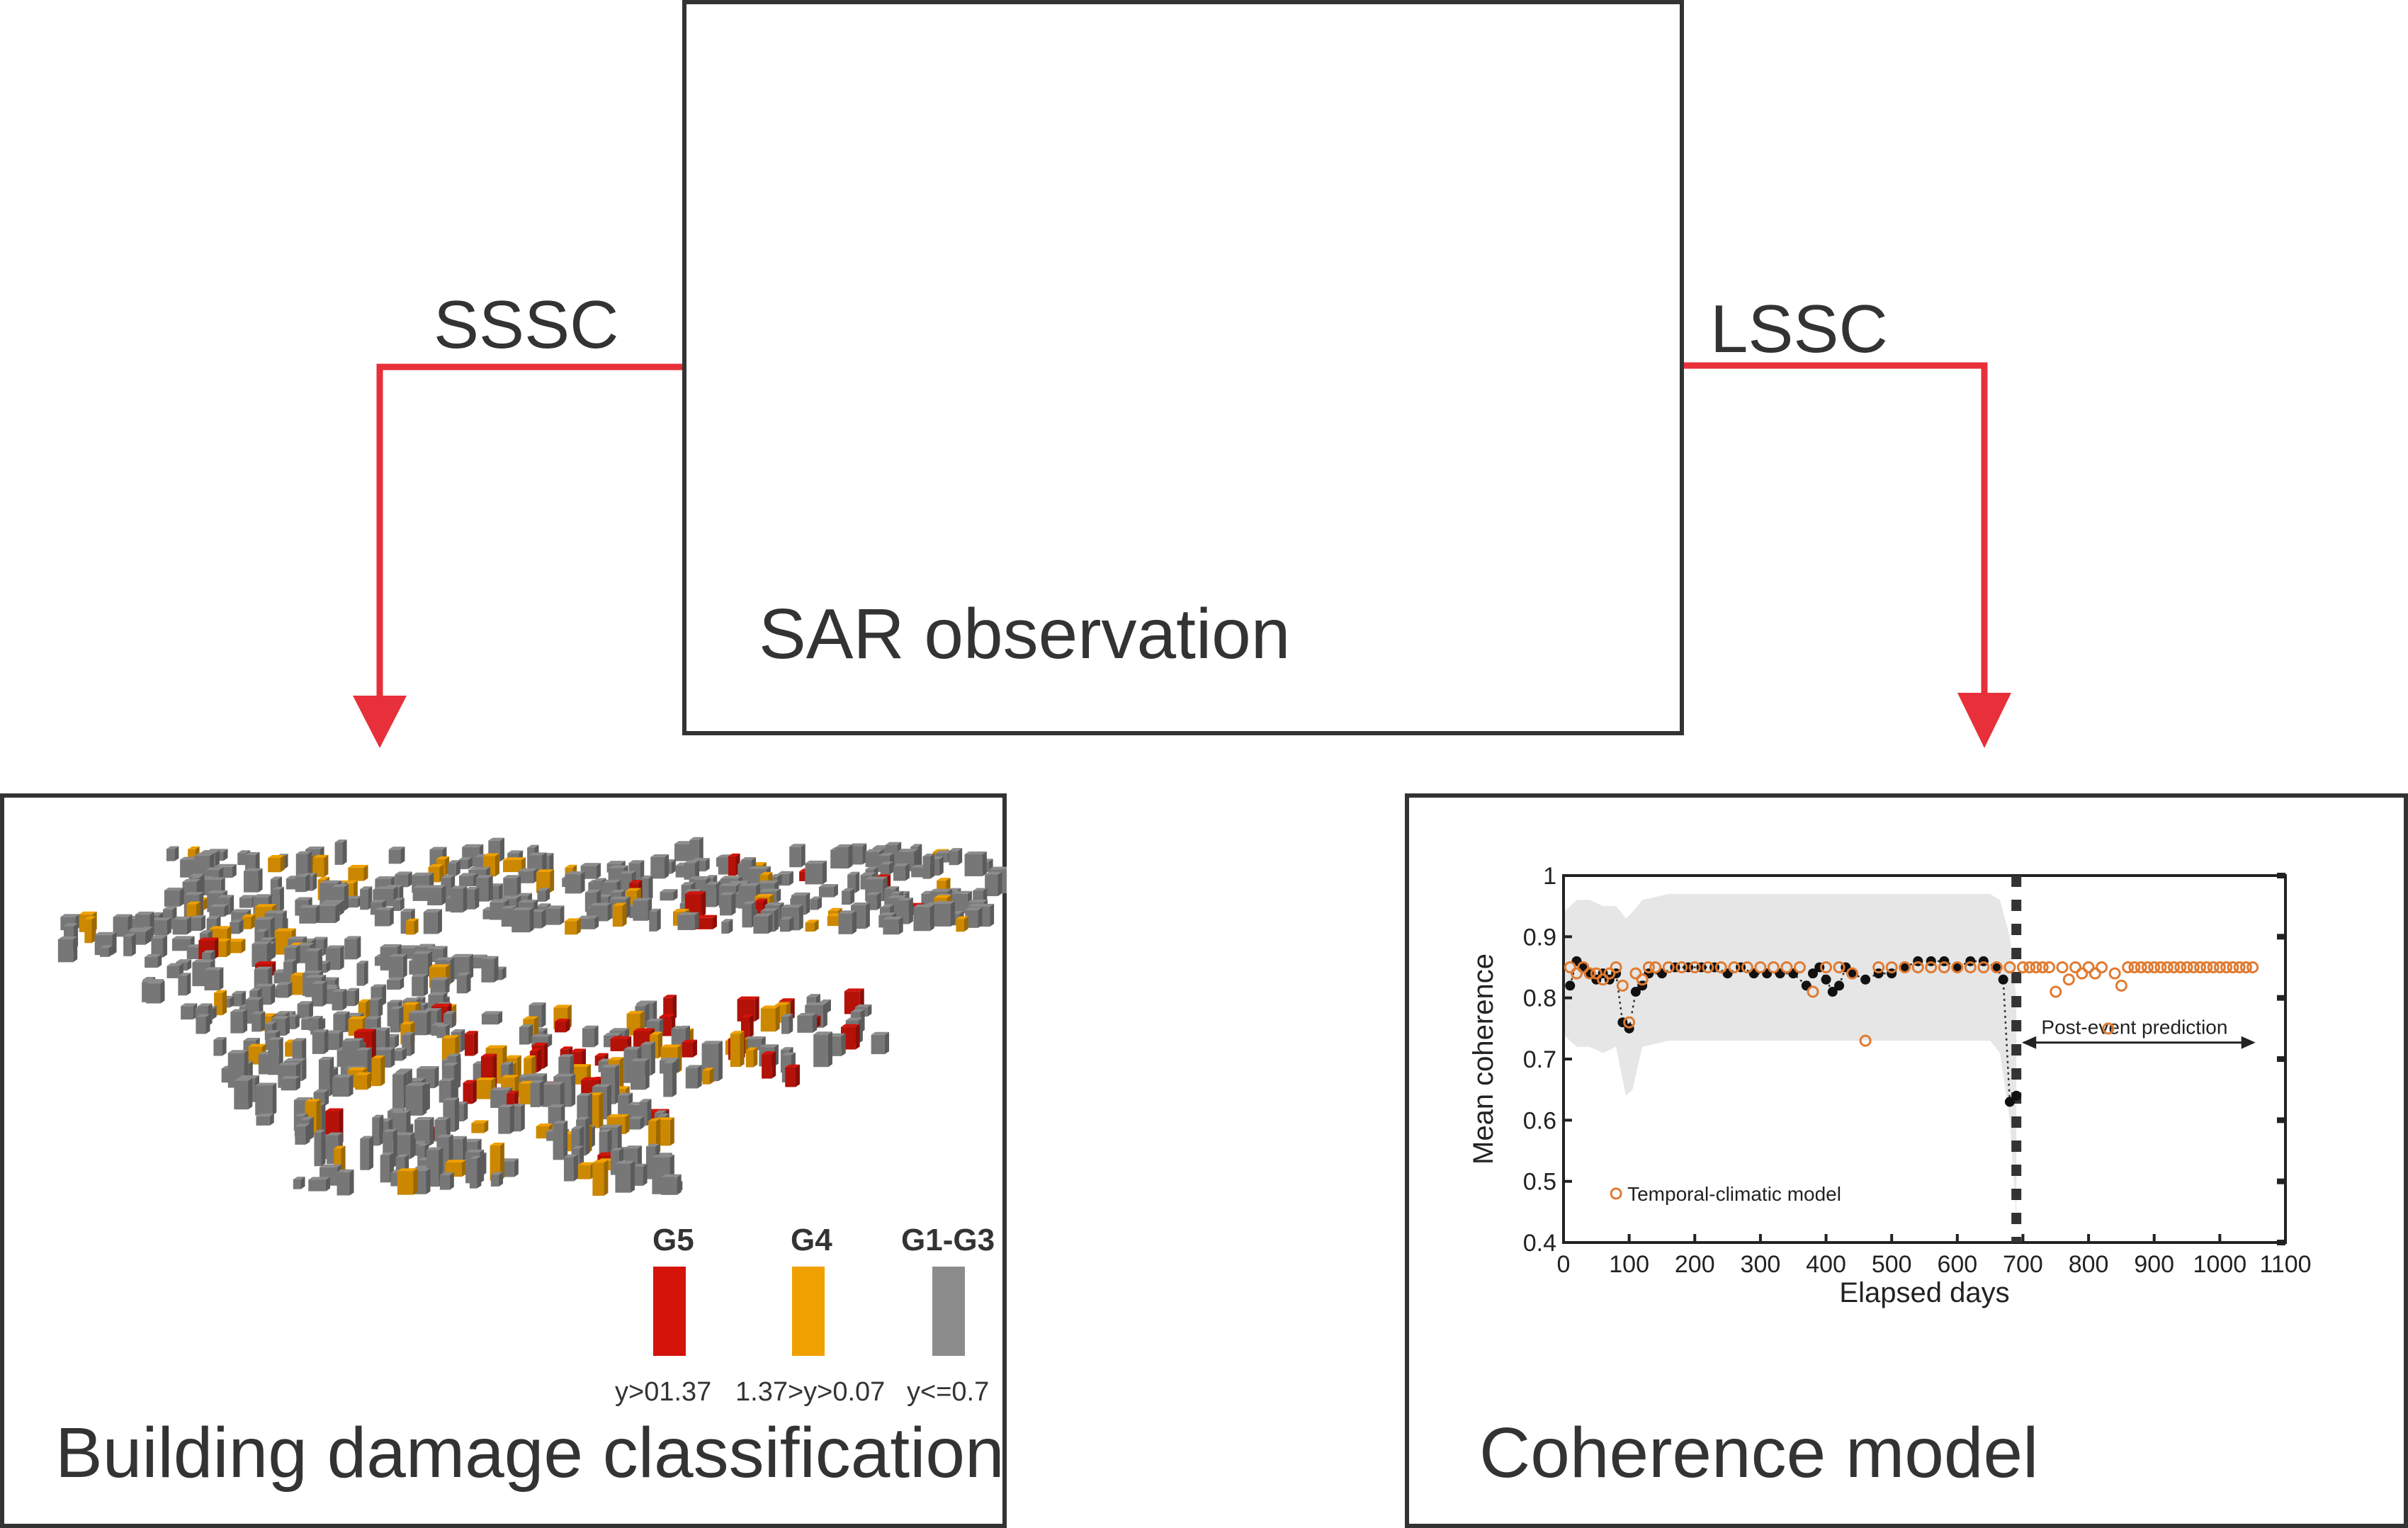  What do you see at coordinates (1025, 634) in the screenshot?
I see `sar-observation-title: SAR observation` at bounding box center [1025, 634].